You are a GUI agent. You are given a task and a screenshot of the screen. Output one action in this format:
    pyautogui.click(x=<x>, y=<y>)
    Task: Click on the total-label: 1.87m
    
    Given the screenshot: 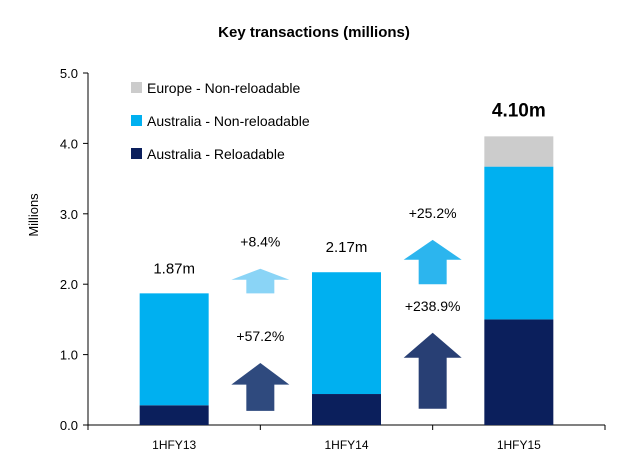 What is the action you would take?
    pyautogui.click(x=174, y=268)
    